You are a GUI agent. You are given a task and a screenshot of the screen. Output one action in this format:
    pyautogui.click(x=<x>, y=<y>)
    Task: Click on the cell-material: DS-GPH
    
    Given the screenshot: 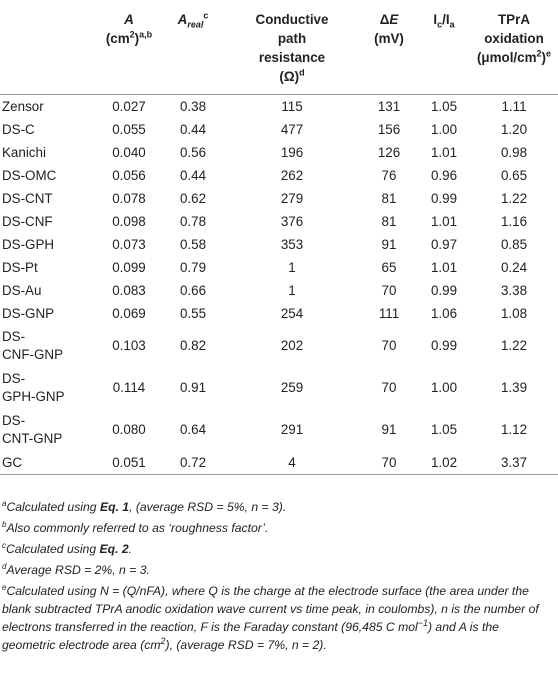 What is the action you would take?
    pyautogui.click(x=28, y=244)
    